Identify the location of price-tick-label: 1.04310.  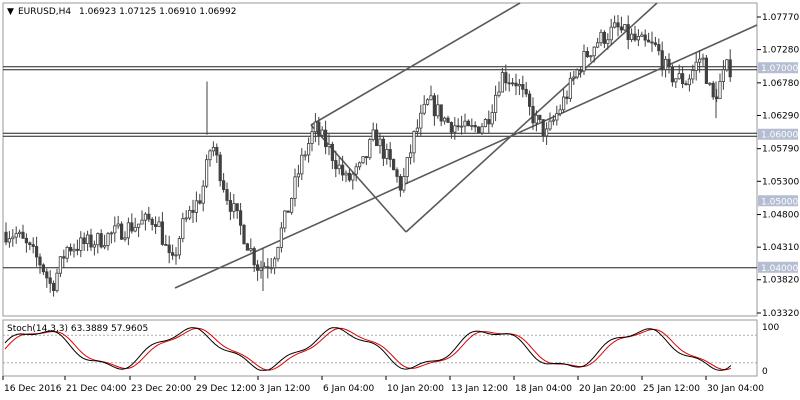
(780, 248).